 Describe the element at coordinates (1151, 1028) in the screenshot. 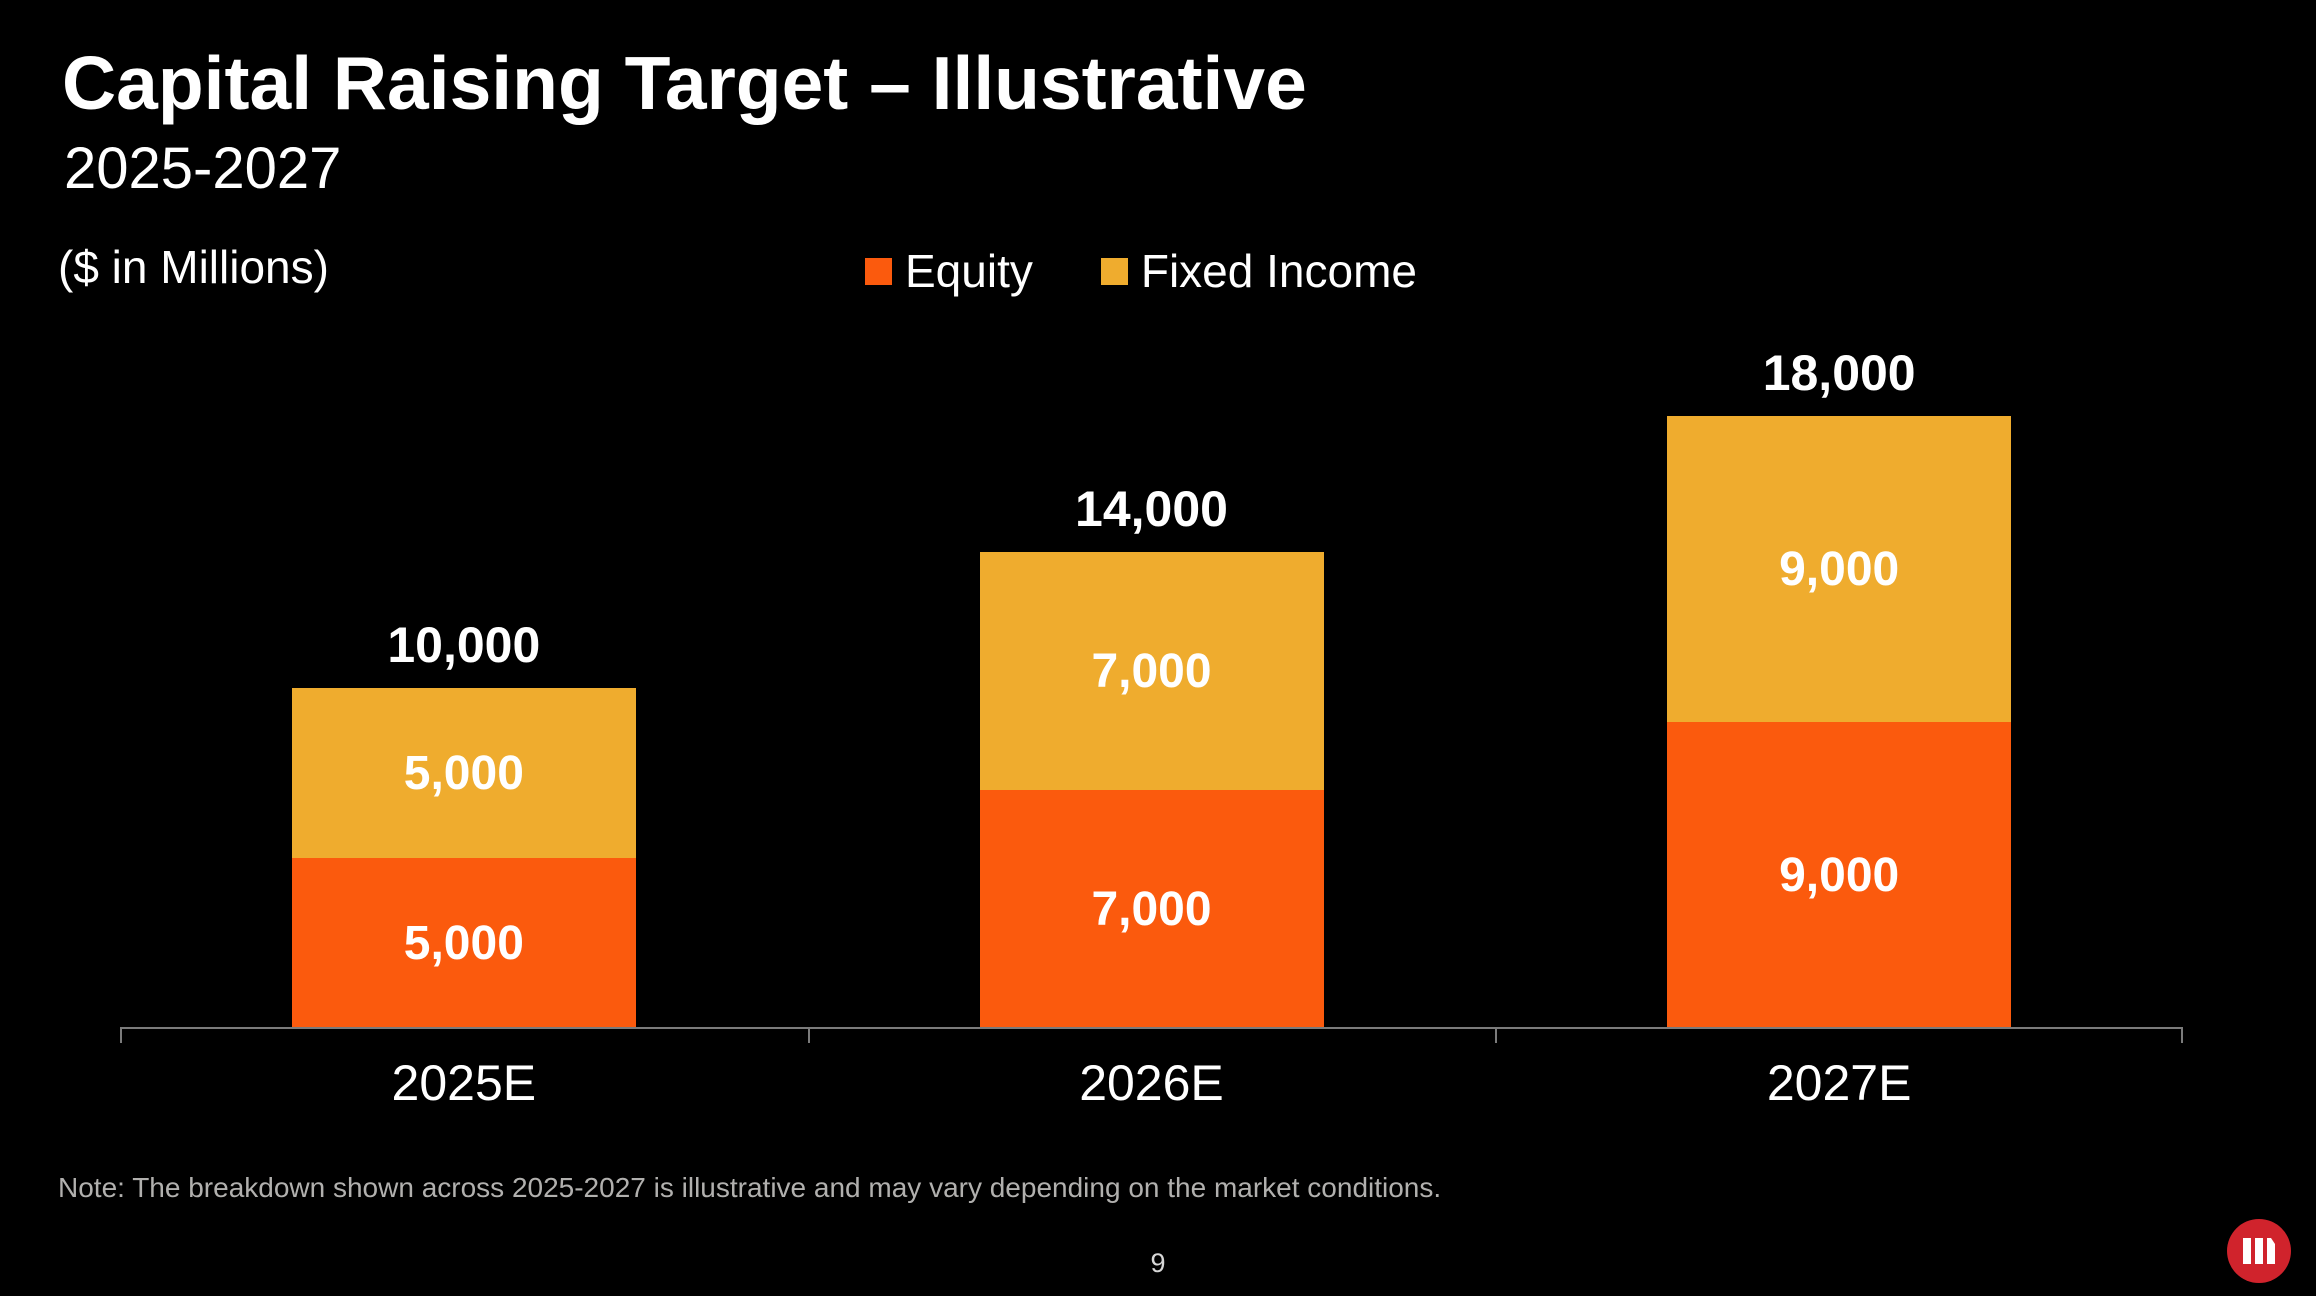

I see `x-axis-line` at that location.